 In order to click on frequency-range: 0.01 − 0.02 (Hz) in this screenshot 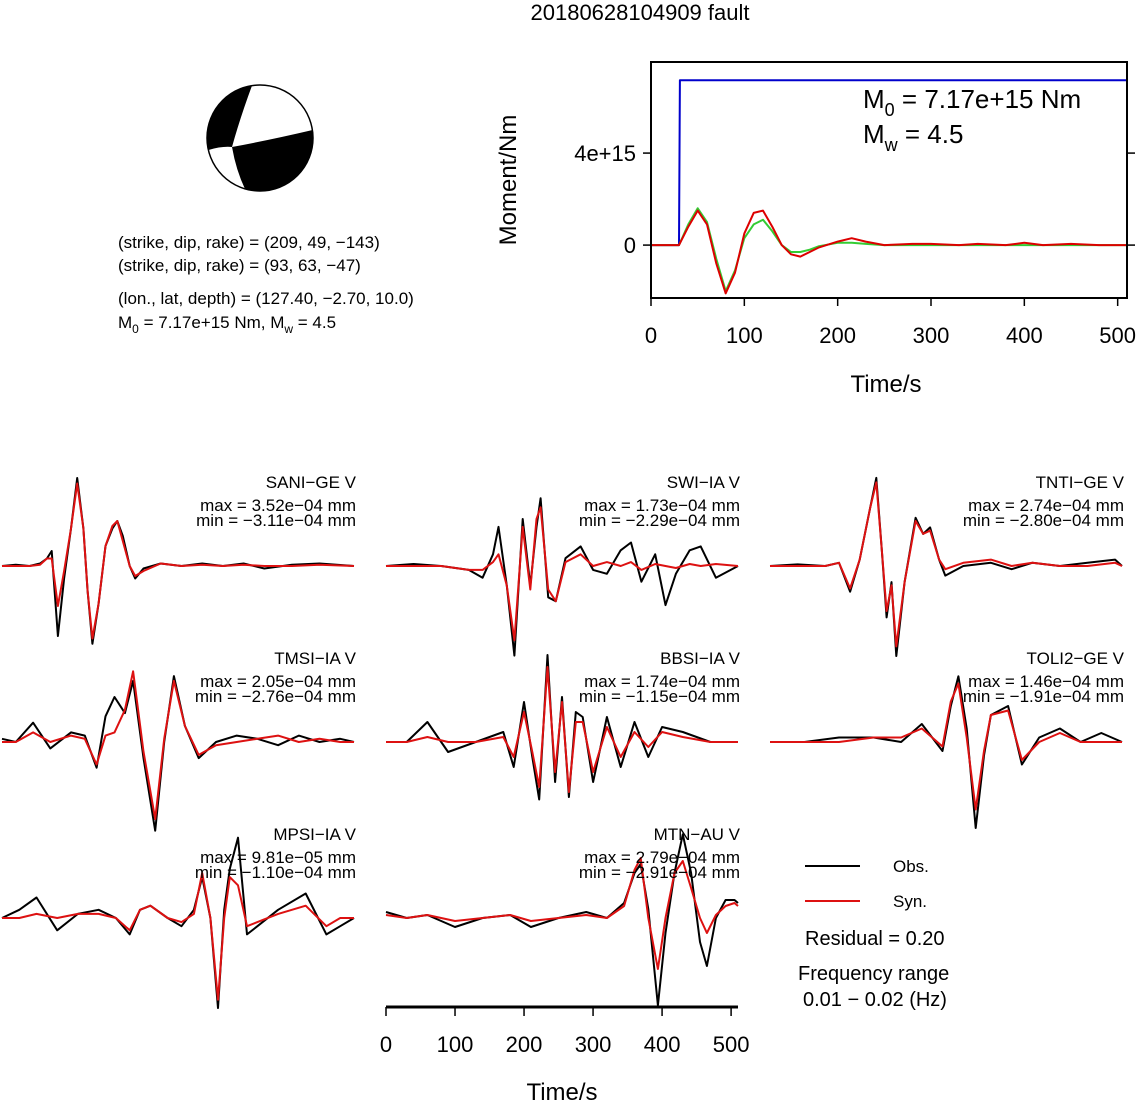, I will do `click(875, 1000)`.